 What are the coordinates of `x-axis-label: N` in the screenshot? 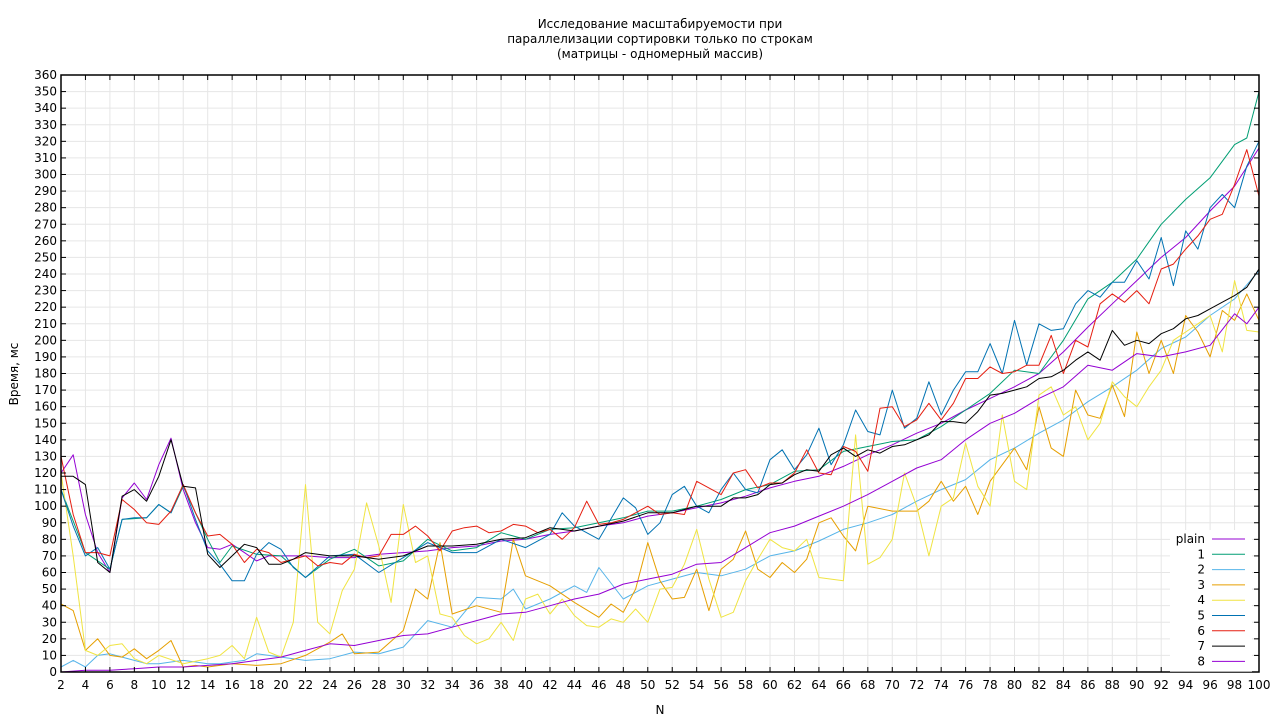 It's located at (660, 710).